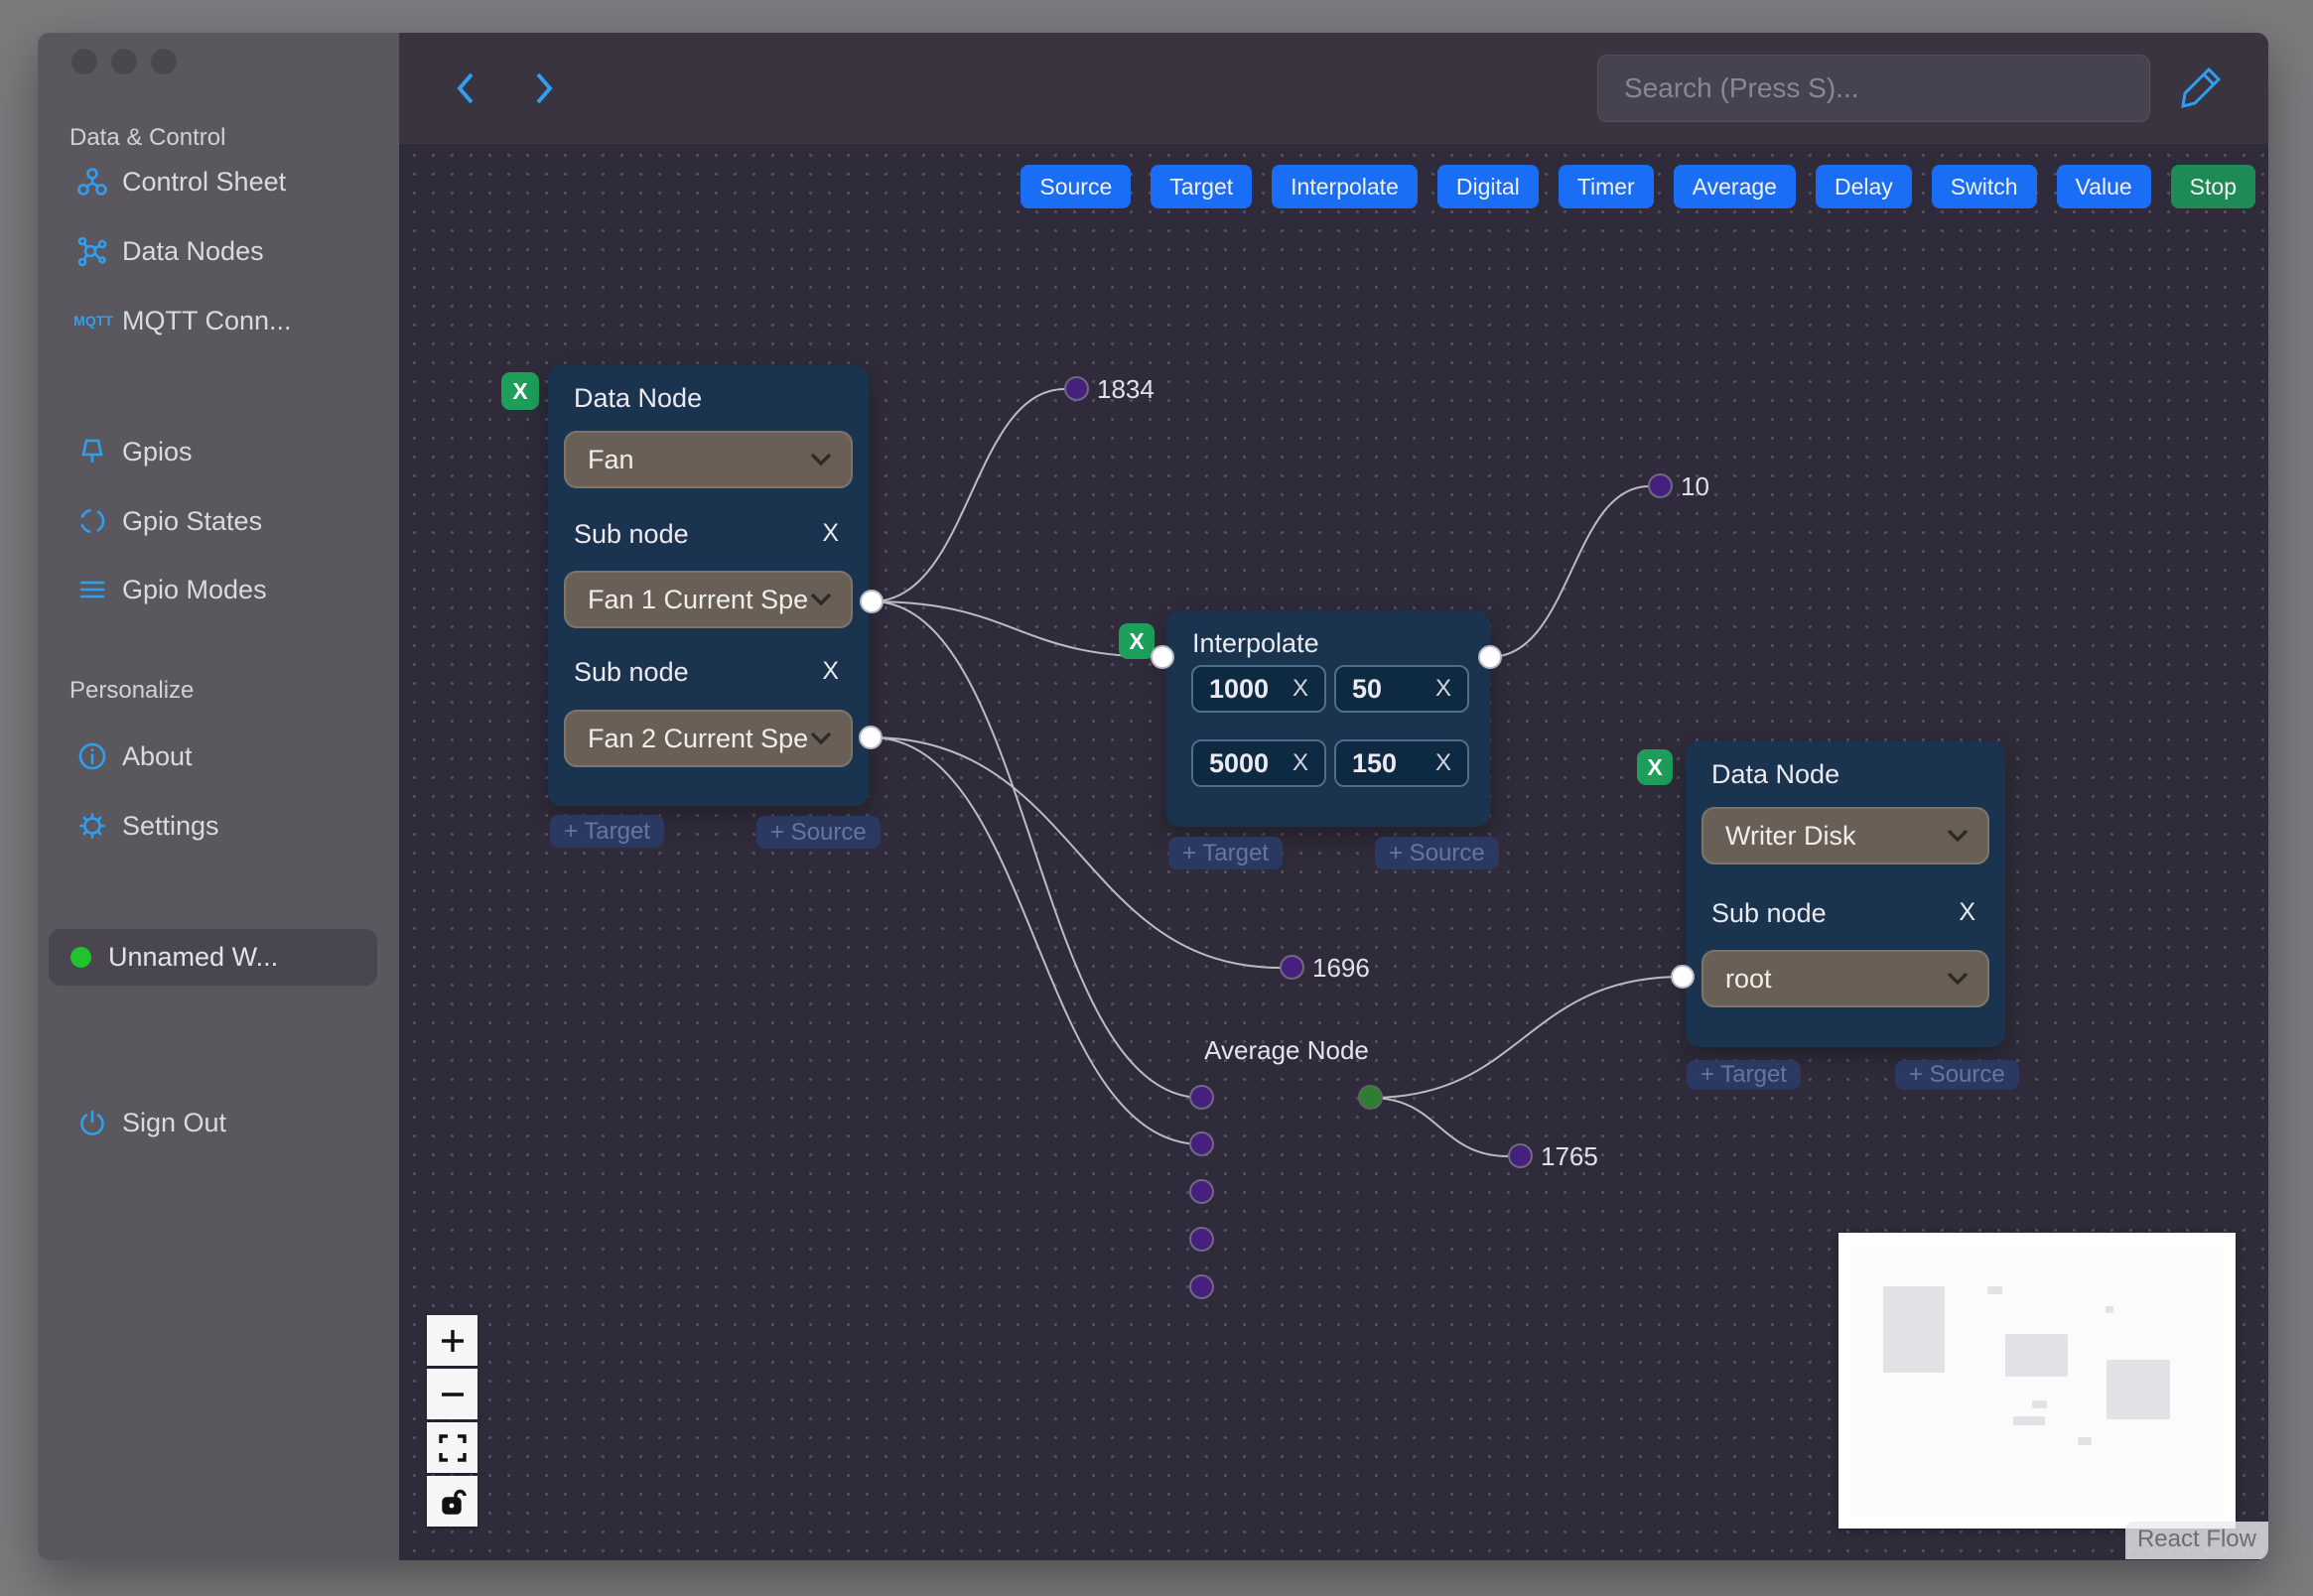 Image resolution: width=2313 pixels, height=1596 pixels. What do you see at coordinates (194, 589) in the screenshot?
I see `sidebar-item-label: Gpio Modes` at bounding box center [194, 589].